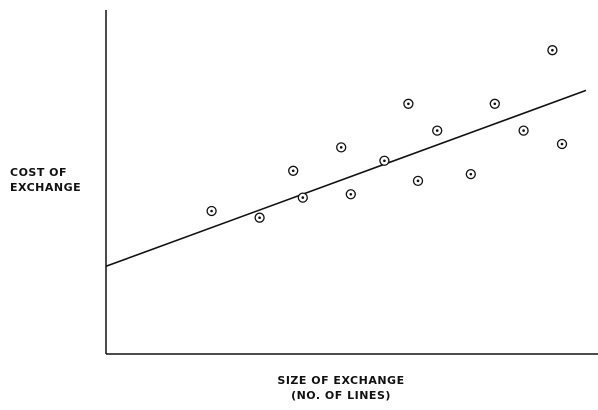 The image size is (598, 410). I want to click on x-axis-label-line-1: SIZE OF EXCHANGE, so click(340, 380).